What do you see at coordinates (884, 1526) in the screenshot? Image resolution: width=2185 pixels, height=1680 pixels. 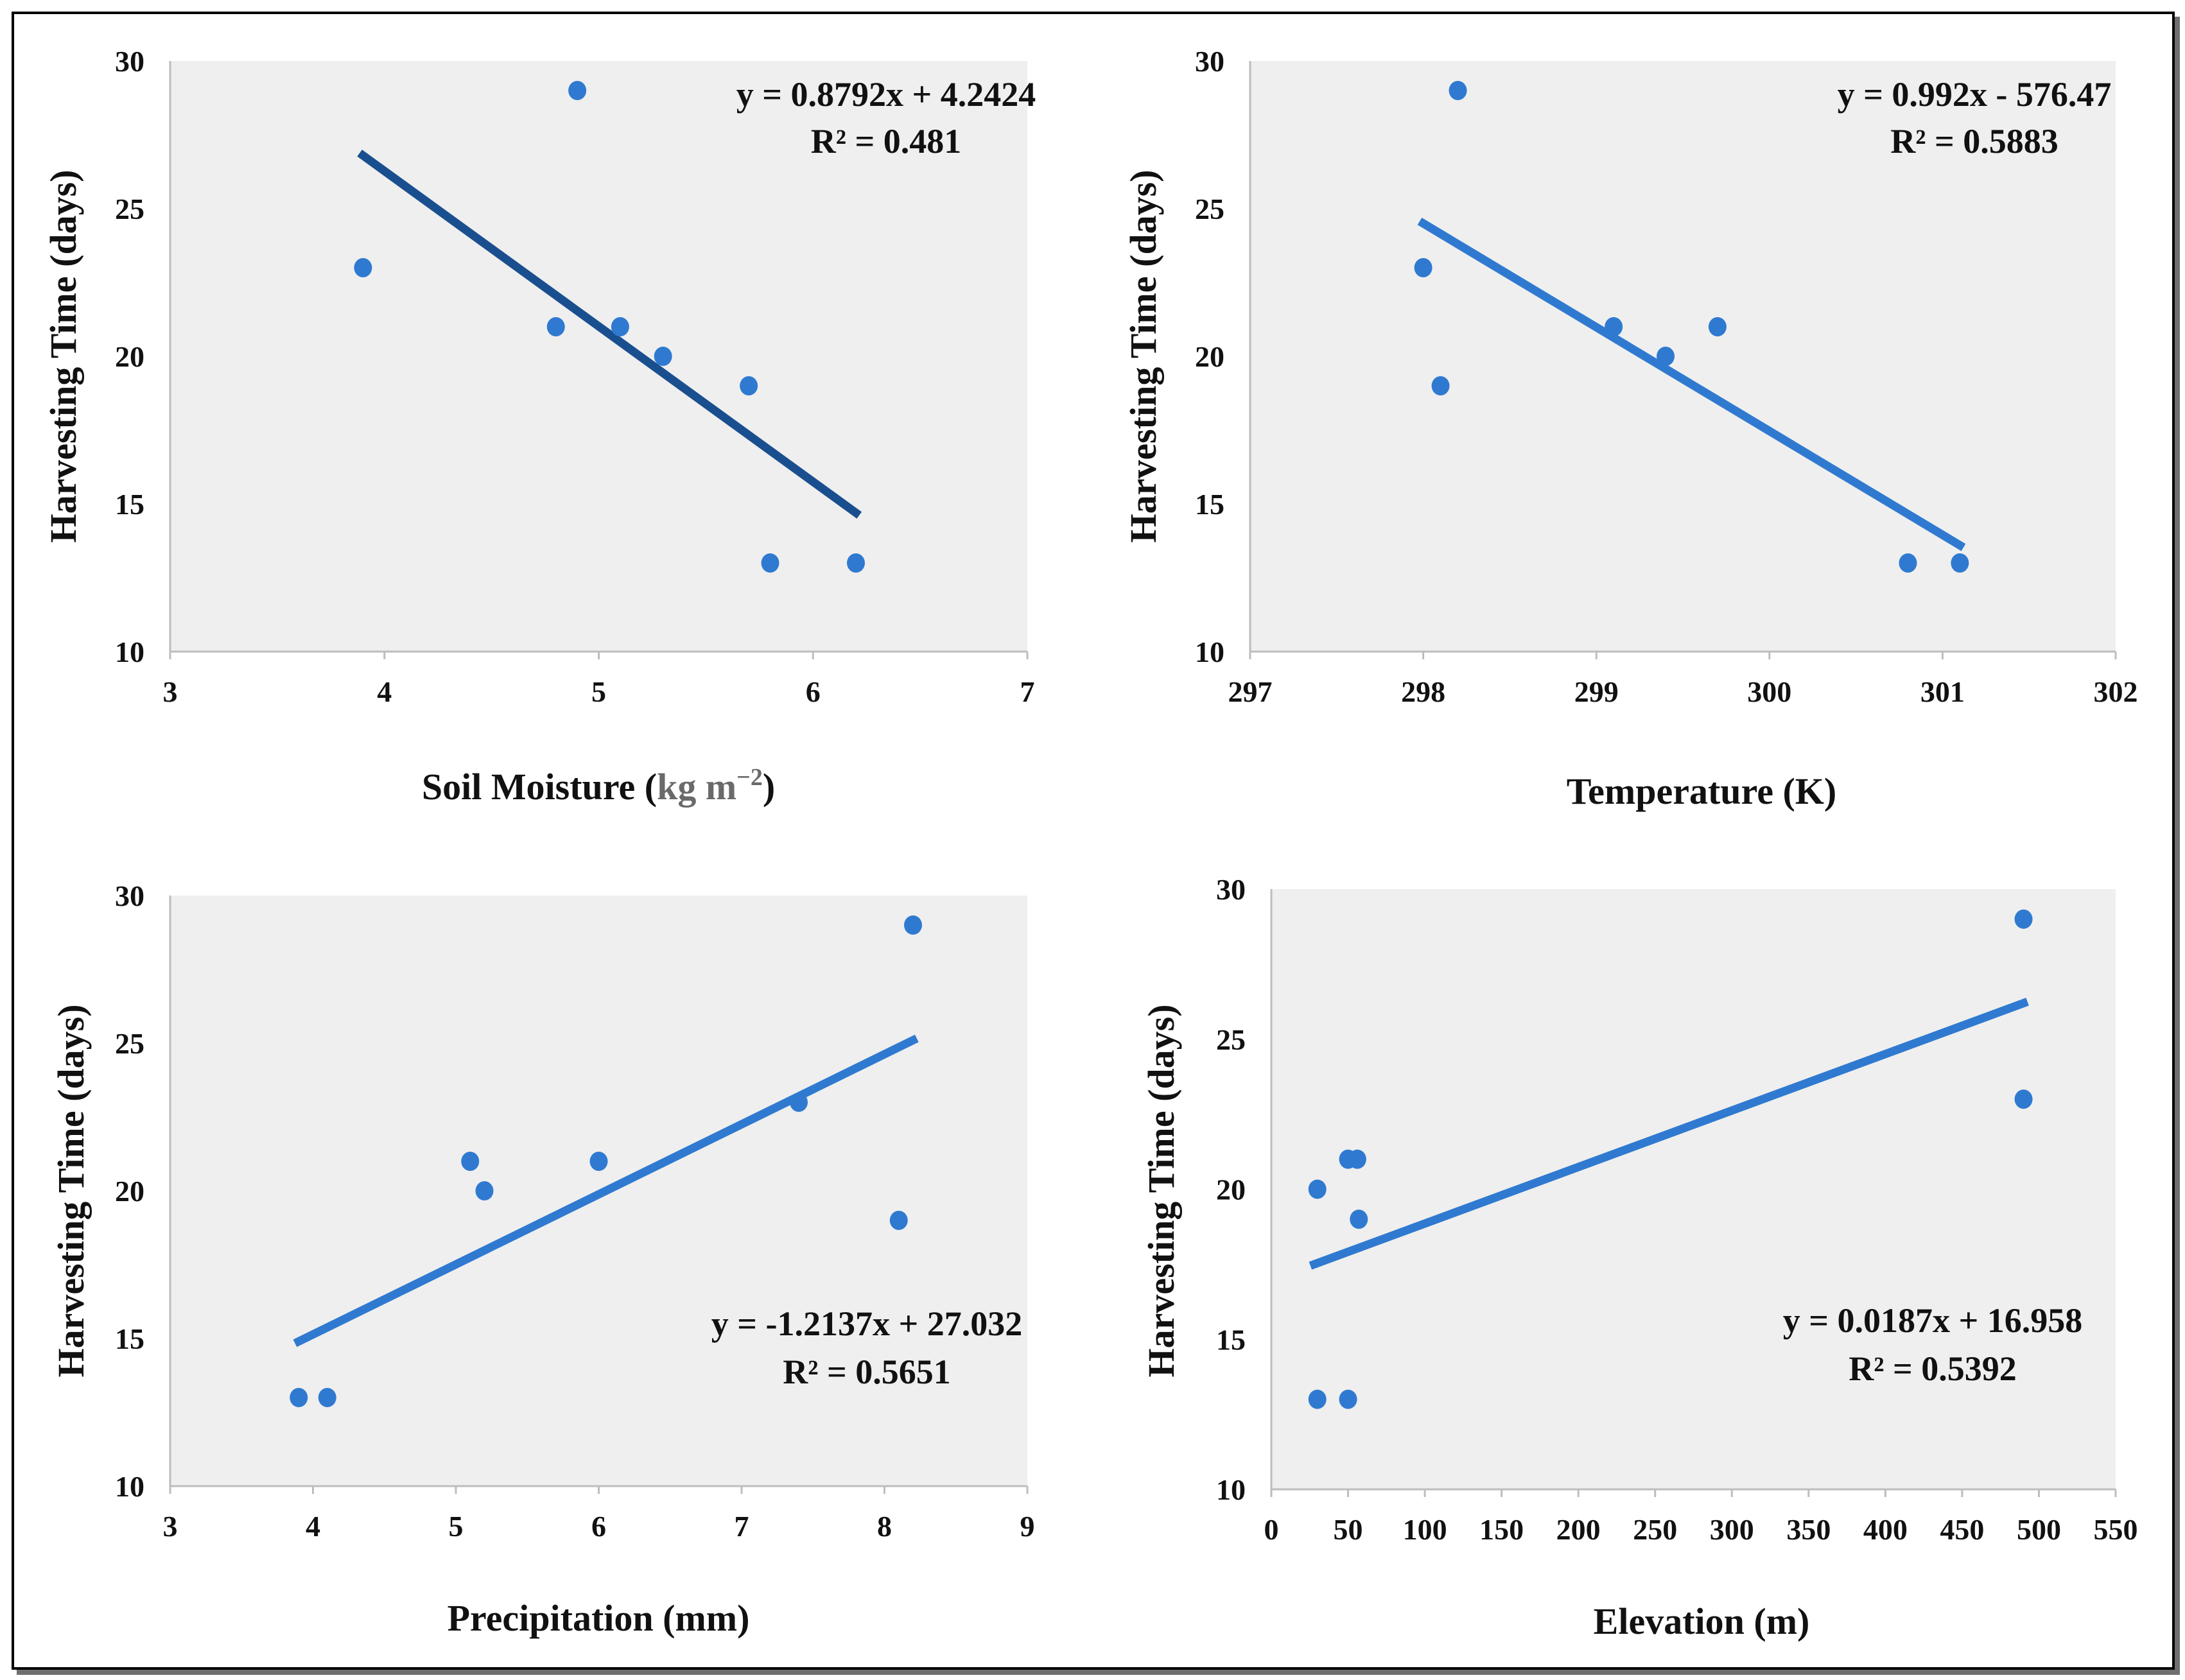 I see `x-tick-label: 8` at bounding box center [884, 1526].